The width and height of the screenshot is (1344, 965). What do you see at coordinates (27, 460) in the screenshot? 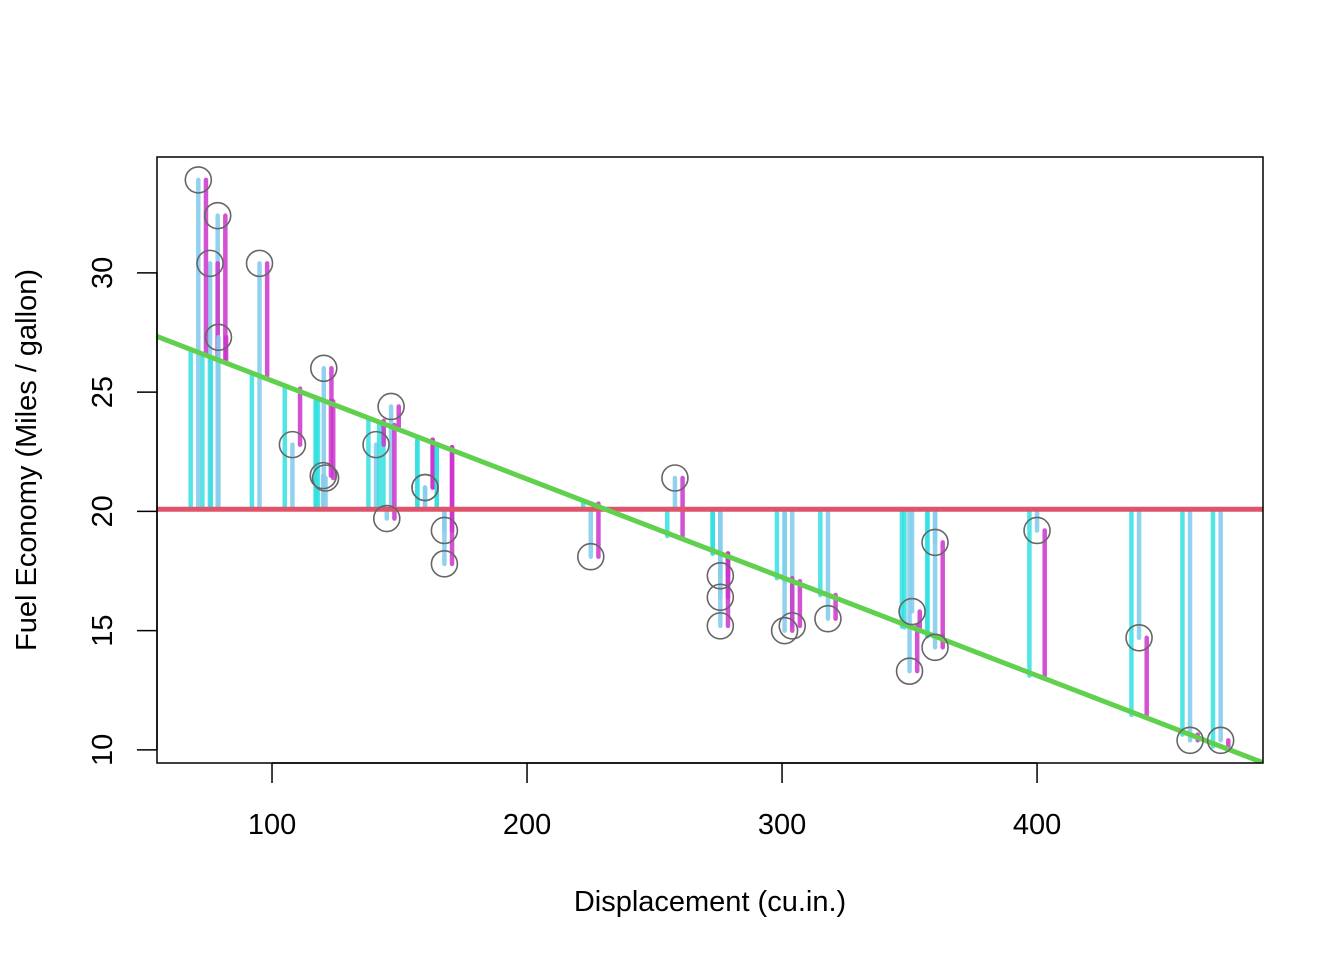
I see `y-axis-label: Fuel Economy (Miles / gallon)` at bounding box center [27, 460].